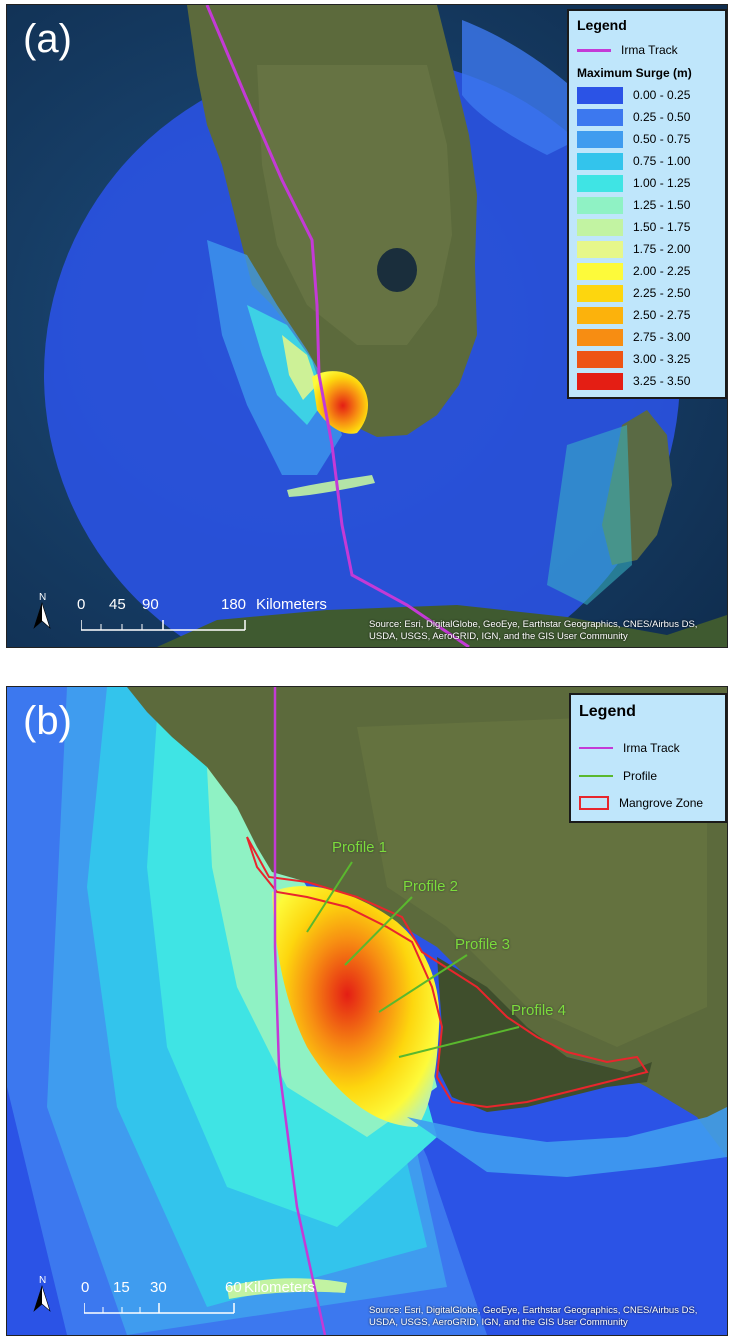 This screenshot has width=732, height=1339. I want to click on surge-class-row: 0.25 - 0.50, so click(633, 117).